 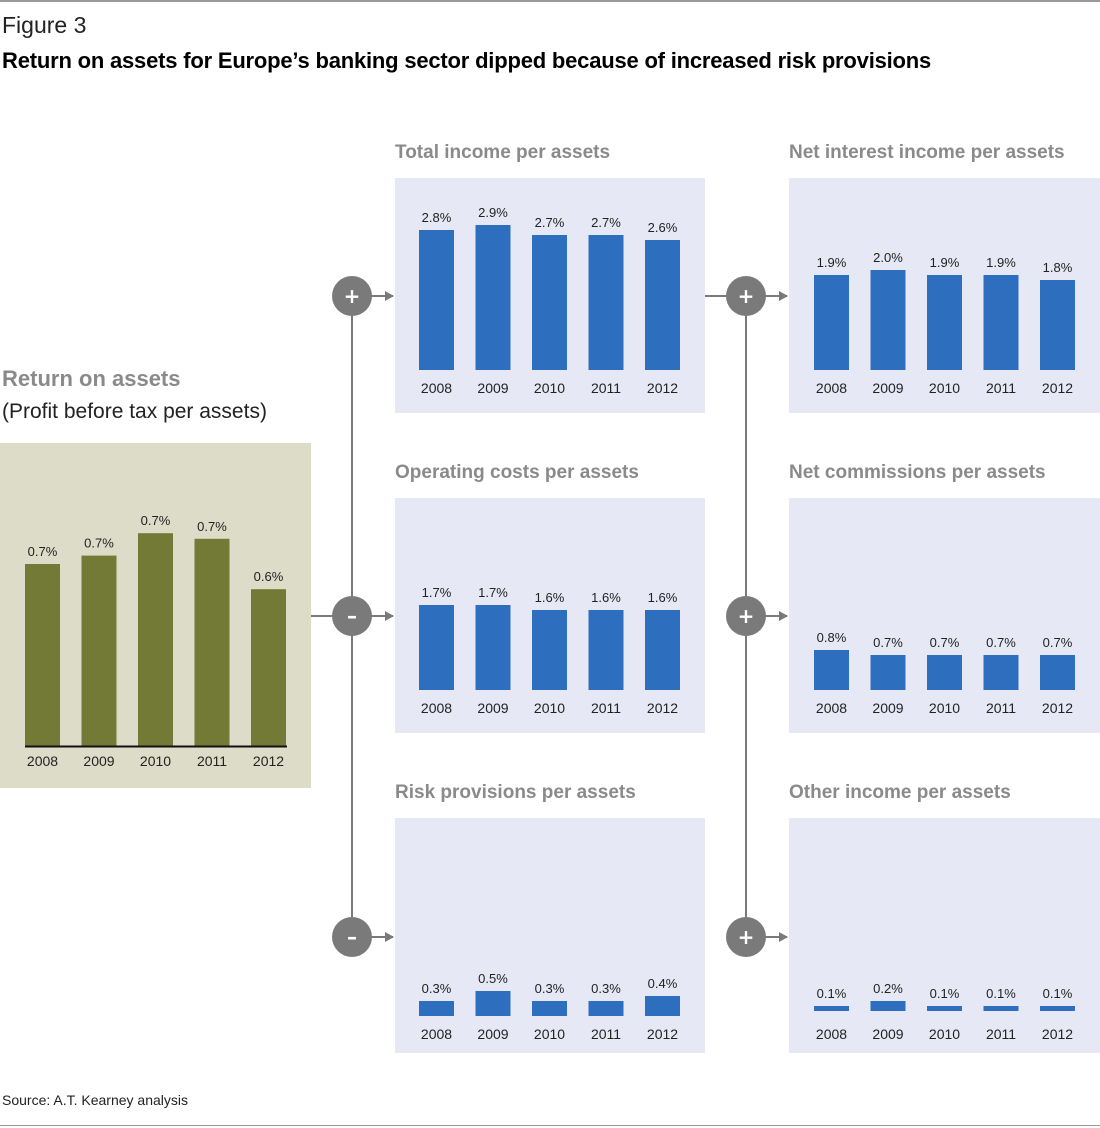 I want to click on operating-year-label: 2010, so click(x=549, y=708).